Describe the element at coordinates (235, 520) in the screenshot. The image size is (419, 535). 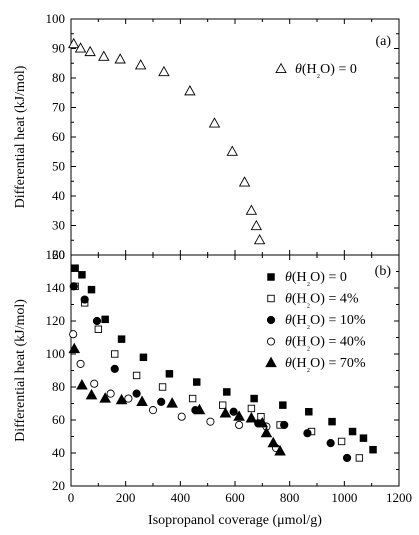
I see `x-axis-label: Isopropanol coverage (μmol/g)` at that location.